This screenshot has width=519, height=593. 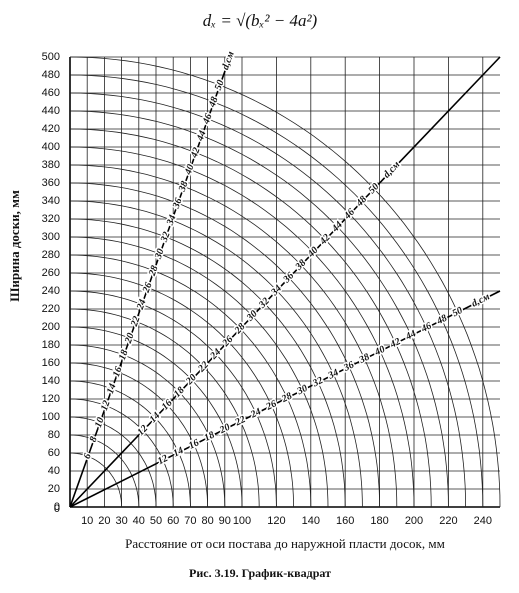 I want to click on y-tick-label: 440, so click(x=51, y=111).